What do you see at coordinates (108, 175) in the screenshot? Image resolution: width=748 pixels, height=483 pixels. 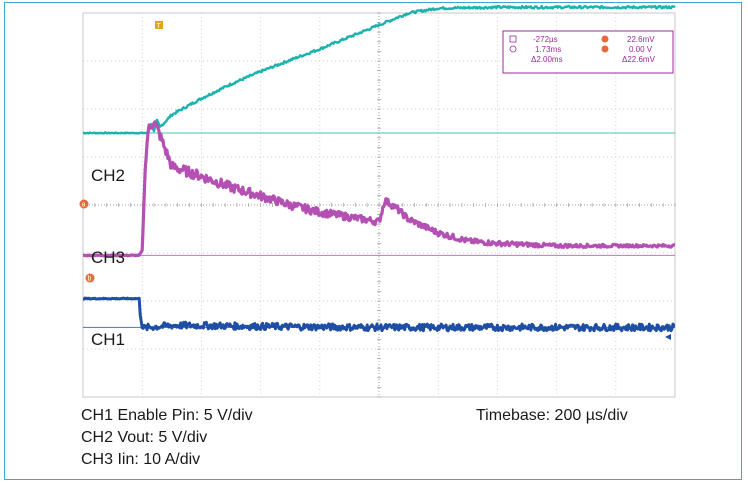 I see `ch2-label: CH2` at bounding box center [108, 175].